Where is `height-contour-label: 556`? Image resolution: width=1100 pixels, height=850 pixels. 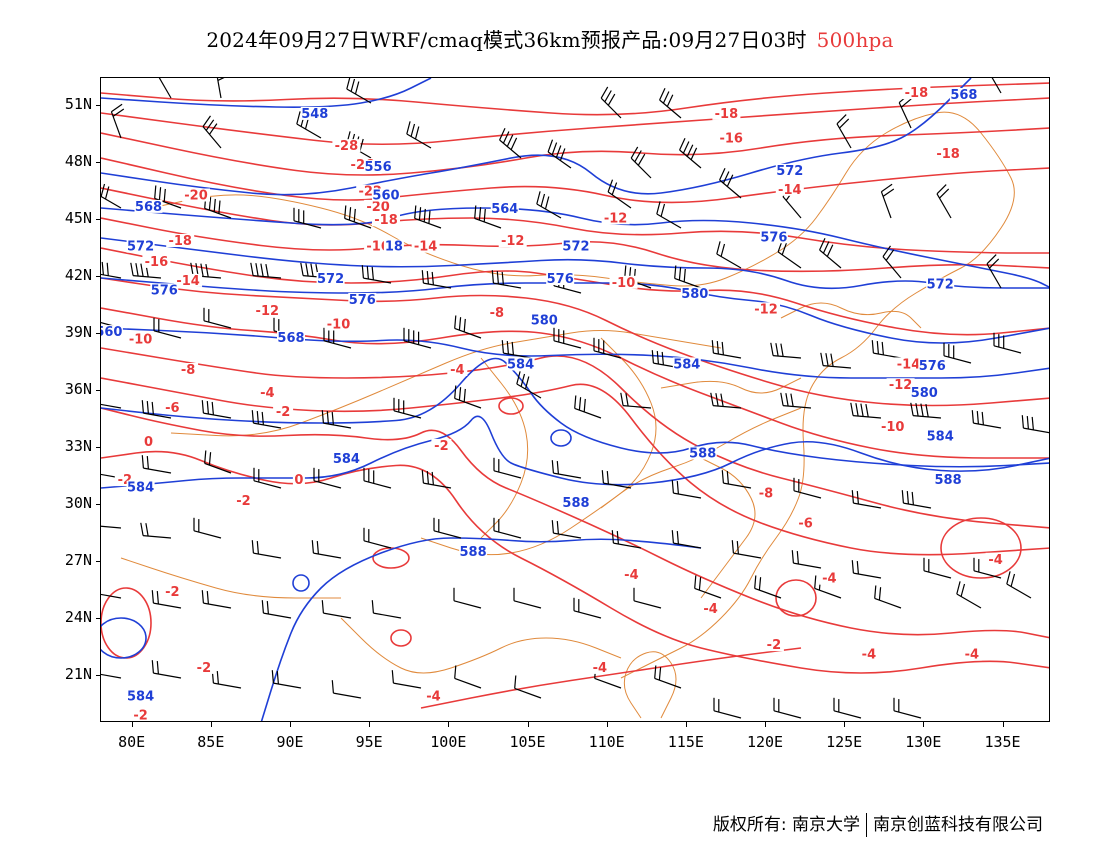 height-contour-label: 556 is located at coordinates (378, 167).